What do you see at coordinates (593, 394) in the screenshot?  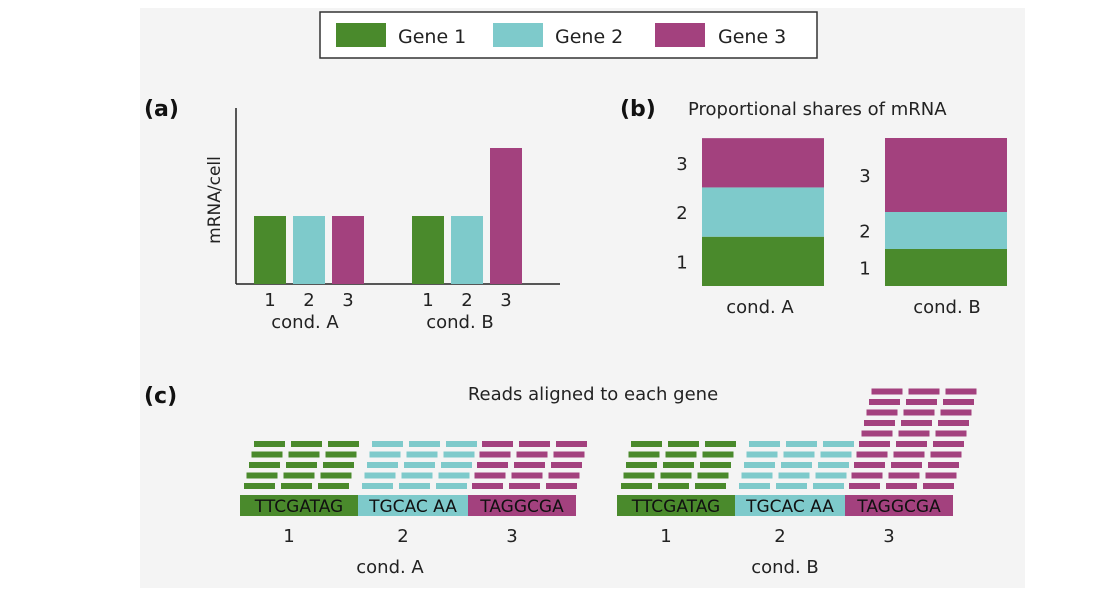 I see `panel-c-title: Reads aligned to each gene` at bounding box center [593, 394].